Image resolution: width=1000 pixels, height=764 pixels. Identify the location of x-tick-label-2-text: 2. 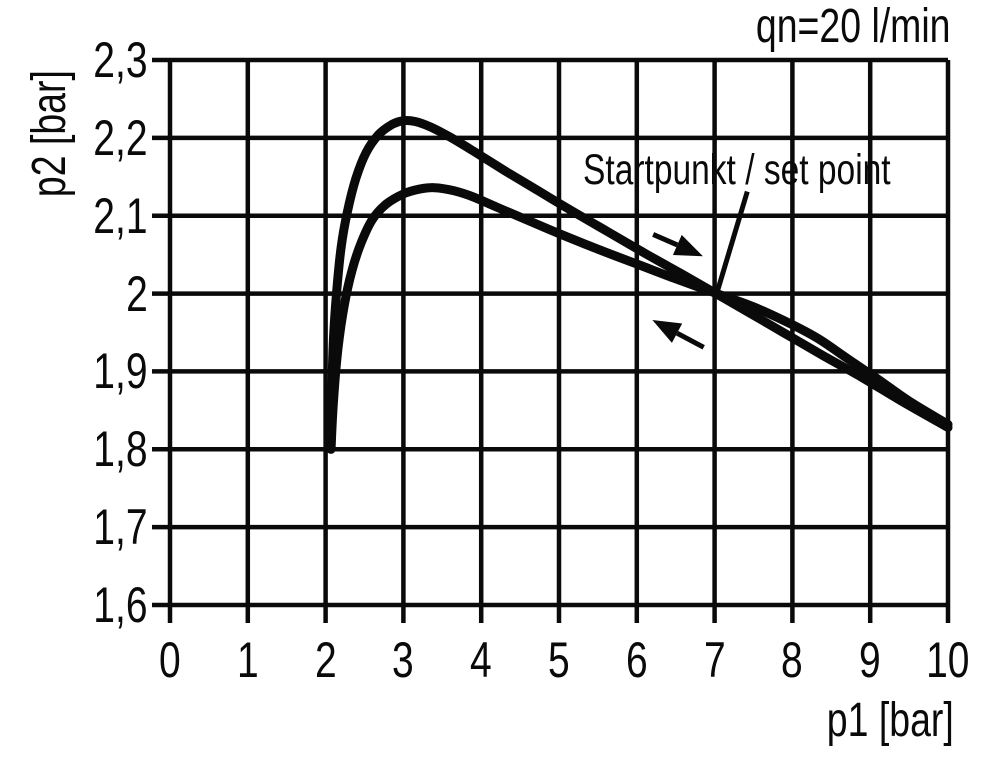
(325, 660).